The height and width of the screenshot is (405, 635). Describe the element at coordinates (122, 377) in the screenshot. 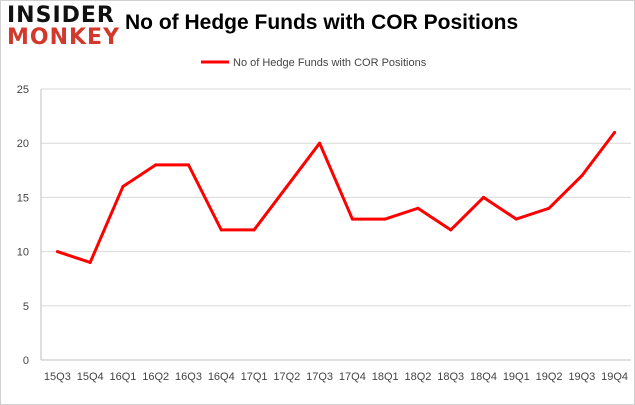

I see `x-tick-label: 16Q1` at that location.